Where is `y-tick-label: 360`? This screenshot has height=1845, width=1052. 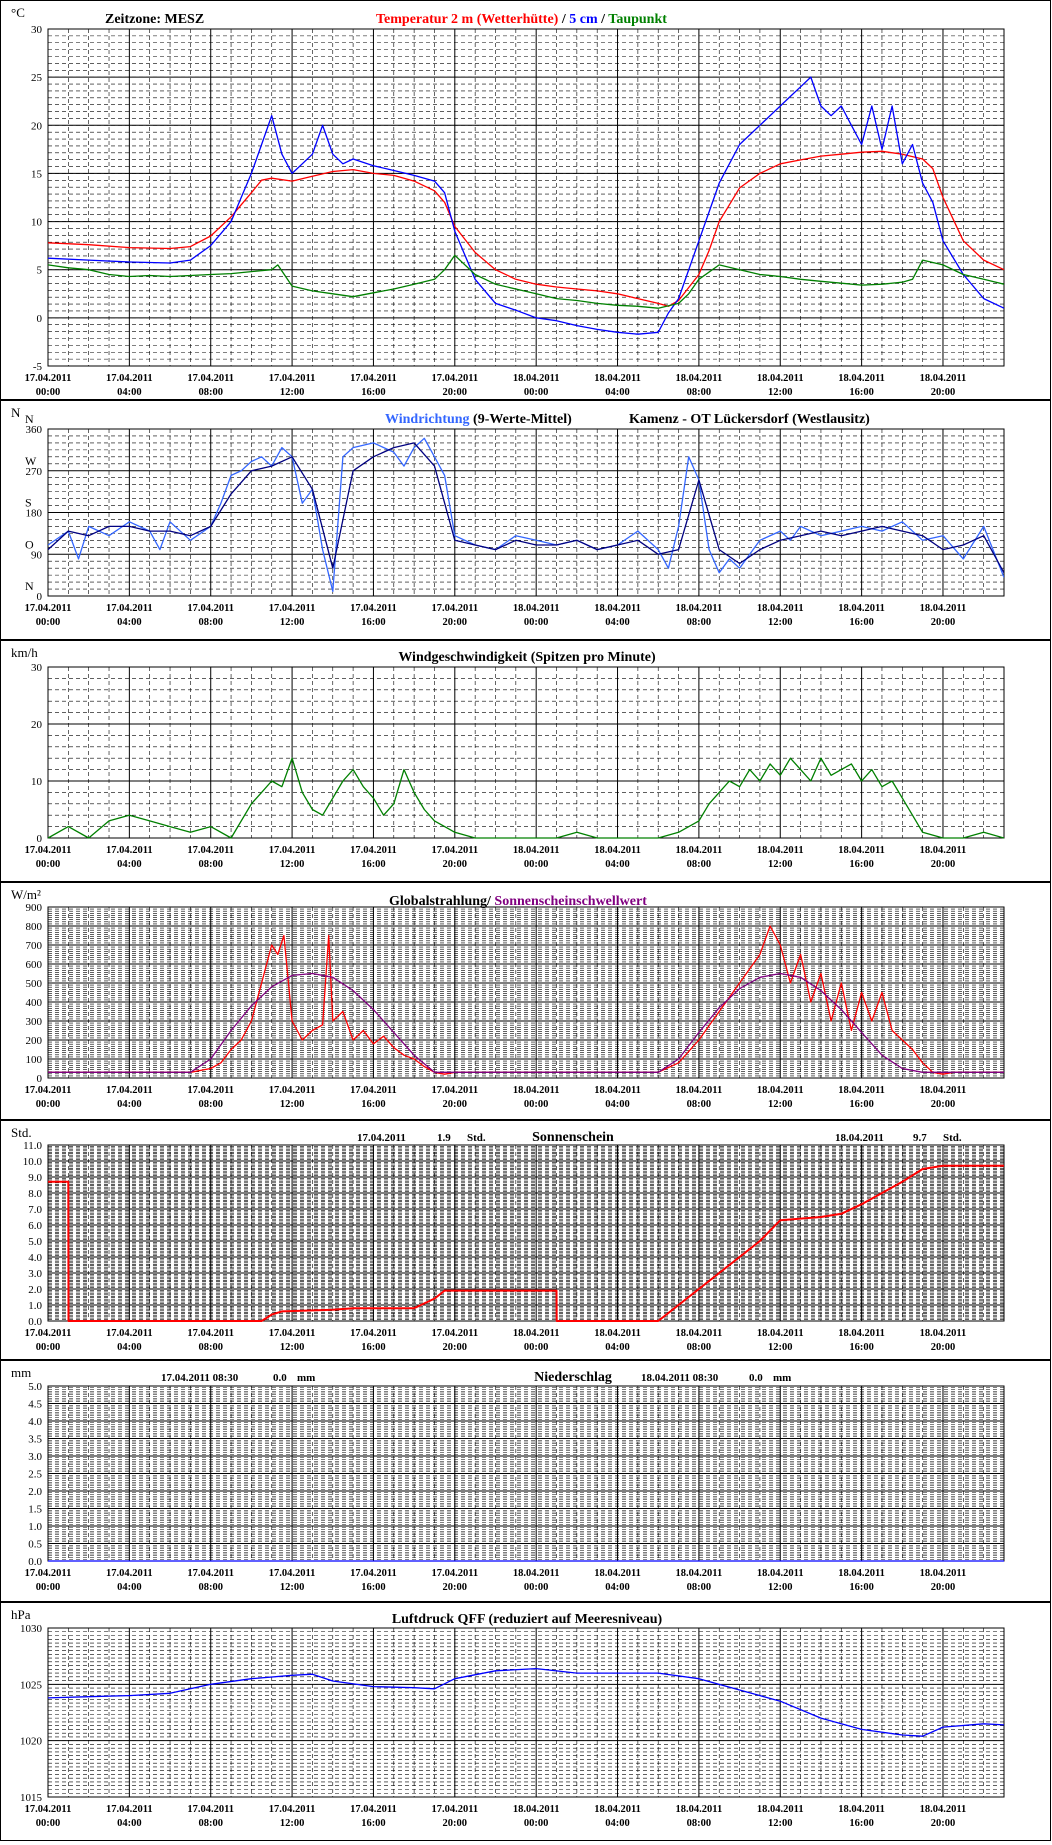
y-tick-label: 360 is located at coordinates (34, 430).